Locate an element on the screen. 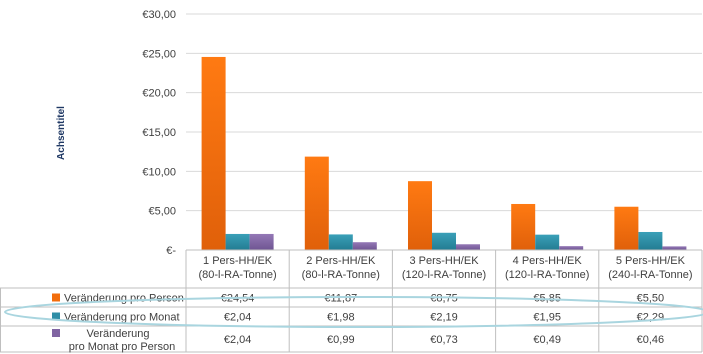  y-tick-label: €20,00 is located at coordinates (159, 94).